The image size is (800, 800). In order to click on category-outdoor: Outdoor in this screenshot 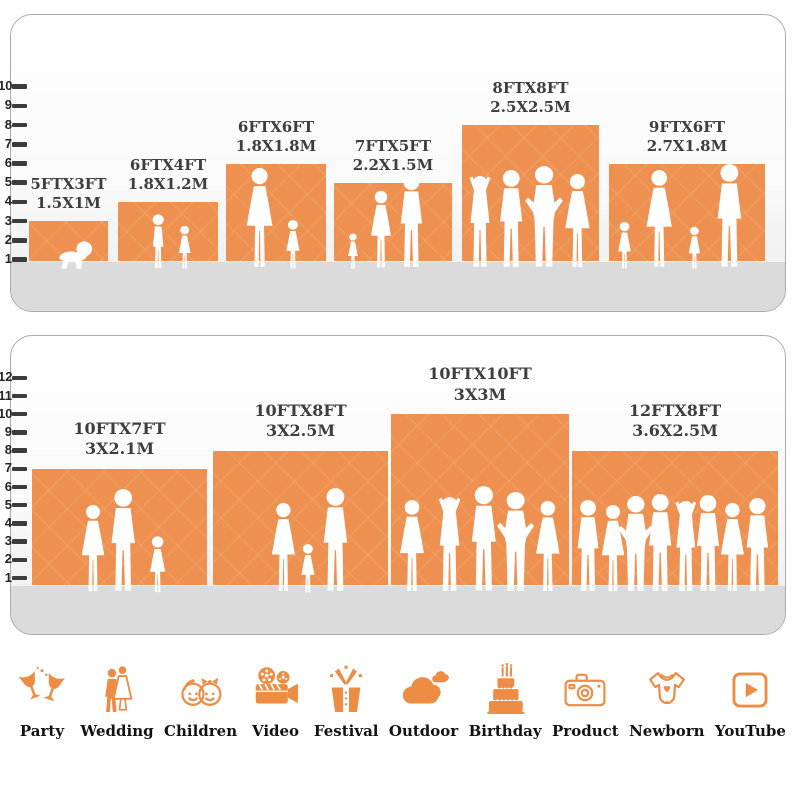, I will do `click(423, 701)`.